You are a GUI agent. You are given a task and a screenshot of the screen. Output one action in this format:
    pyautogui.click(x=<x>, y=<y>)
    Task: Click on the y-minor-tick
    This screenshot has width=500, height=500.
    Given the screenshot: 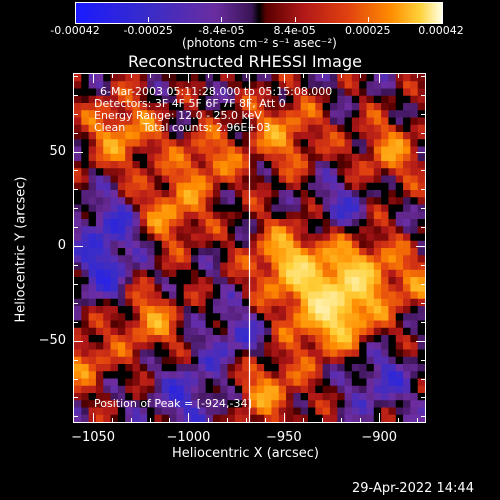 What is the action you would take?
    pyautogui.click(x=76, y=209)
    